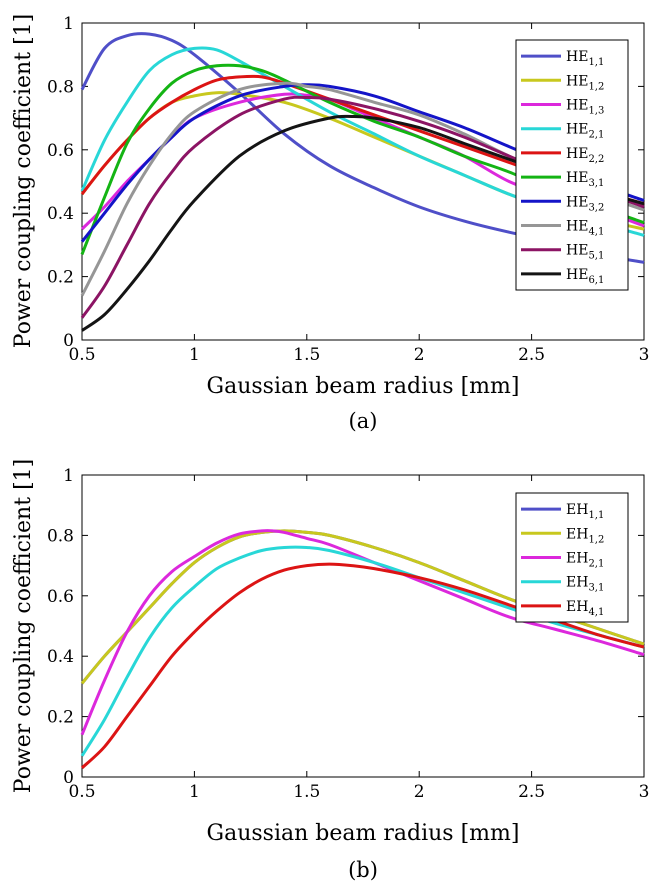 The image size is (650, 886). What do you see at coordinates (363, 870) in the screenshot?
I see `panel-caption: (b)` at bounding box center [363, 870].